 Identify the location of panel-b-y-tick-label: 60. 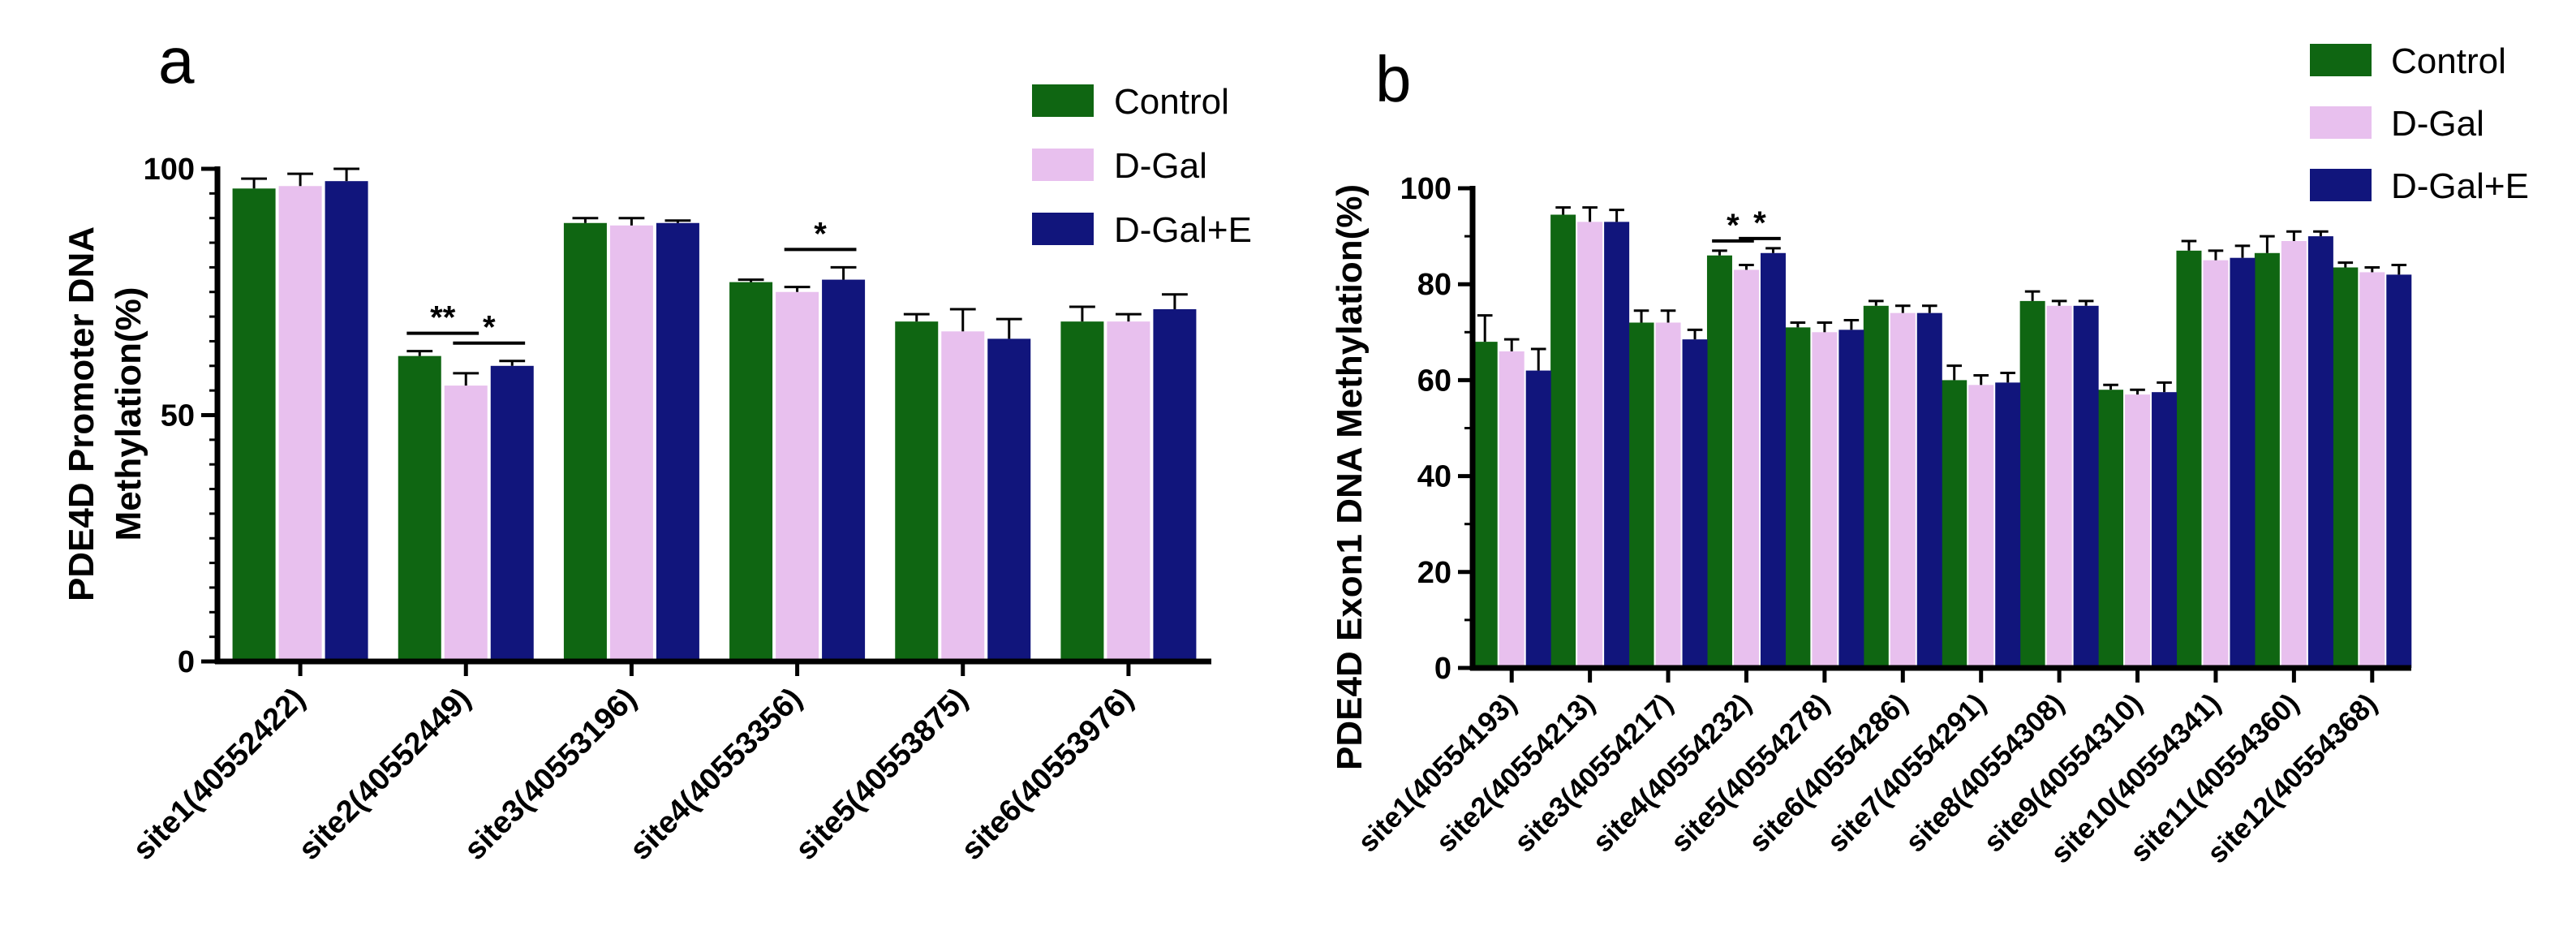
(1434, 381).